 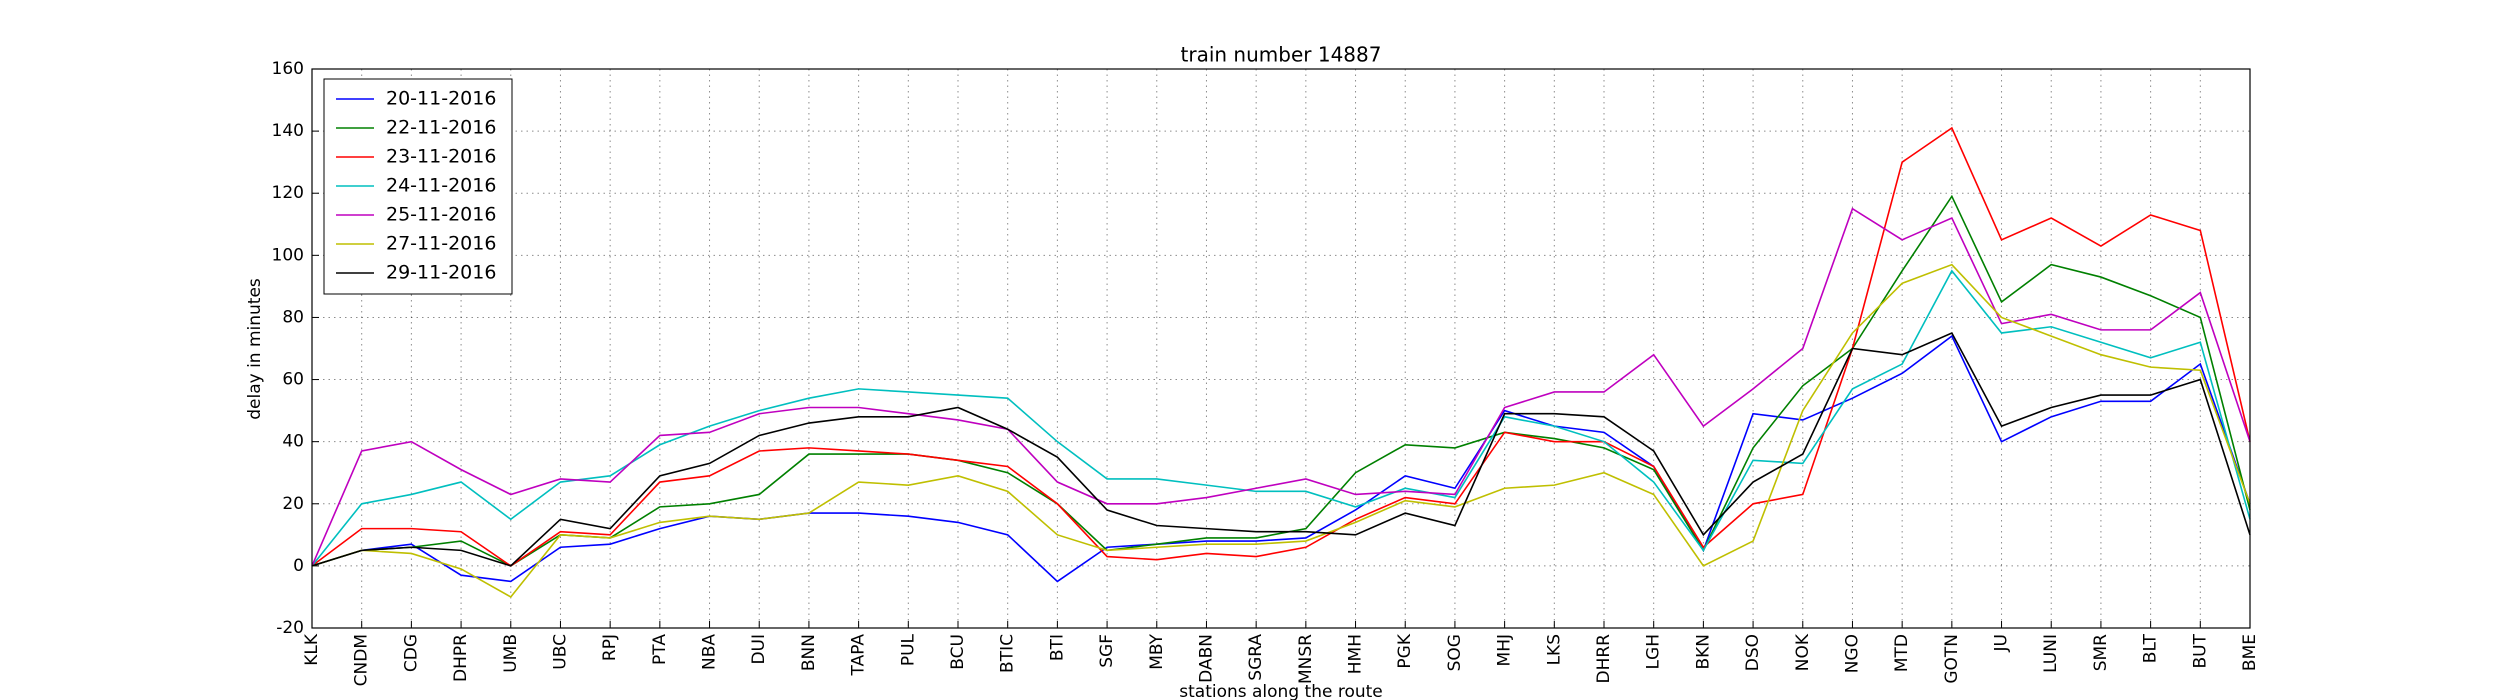 I want to click on y-tick-label: -20, so click(x=290, y=628).